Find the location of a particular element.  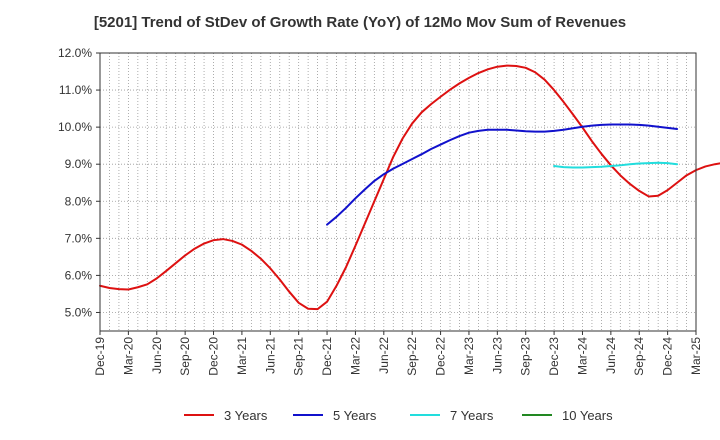

x-tick-label: Jun-22 is located at coordinates (384, 355).